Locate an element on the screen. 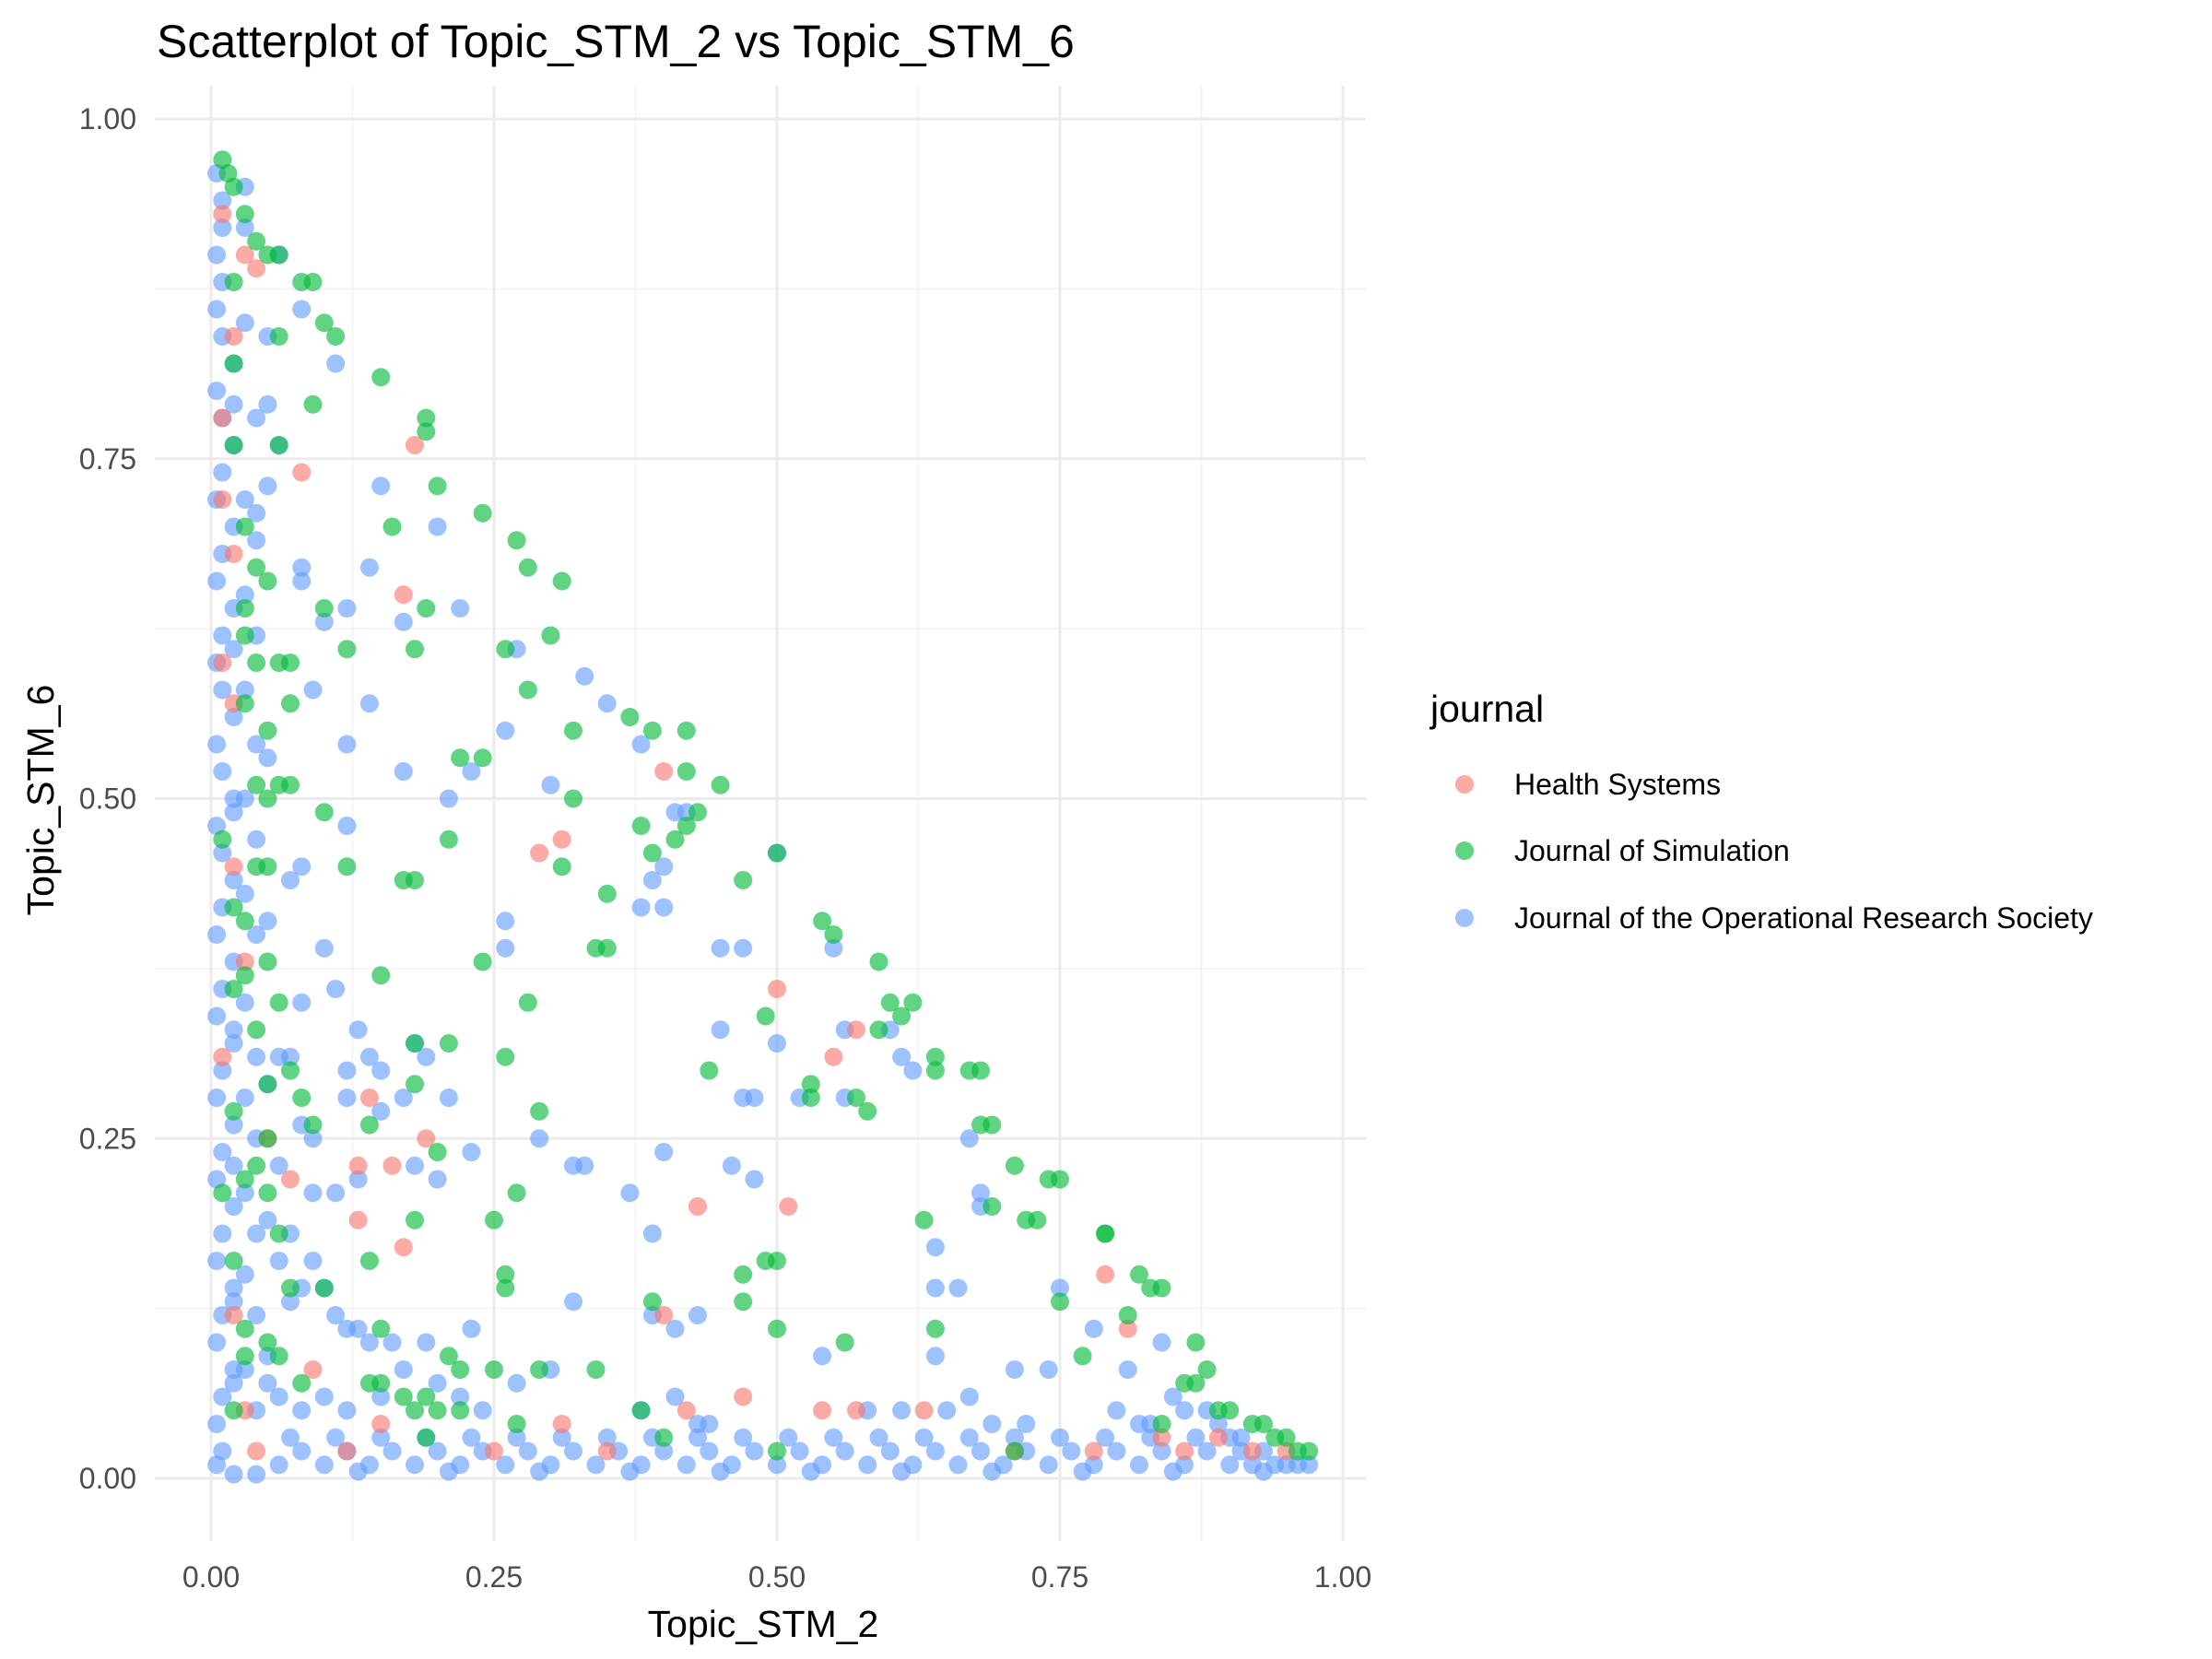 The image size is (2212, 1659). y-tick-label: 0.75 is located at coordinates (107, 459).